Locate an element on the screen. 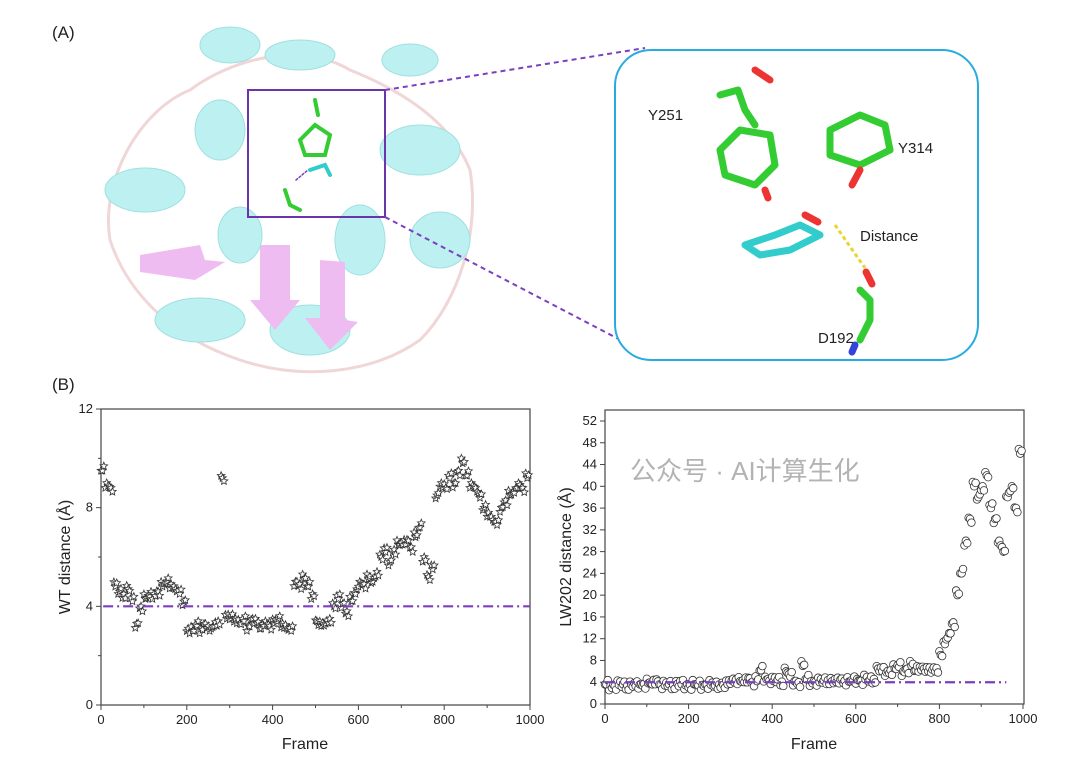 Image resolution: width=1080 pixels, height=763 pixels. y-tick-label: 24 is located at coordinates (590, 572).